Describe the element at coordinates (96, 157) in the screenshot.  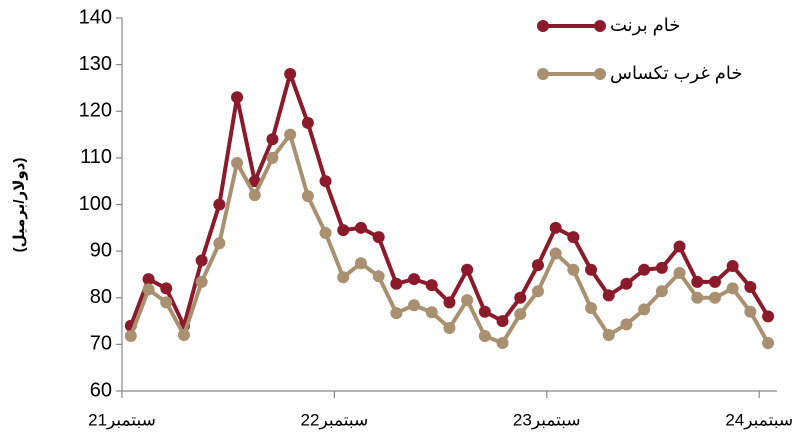
I see `y-tick-label: 110` at that location.